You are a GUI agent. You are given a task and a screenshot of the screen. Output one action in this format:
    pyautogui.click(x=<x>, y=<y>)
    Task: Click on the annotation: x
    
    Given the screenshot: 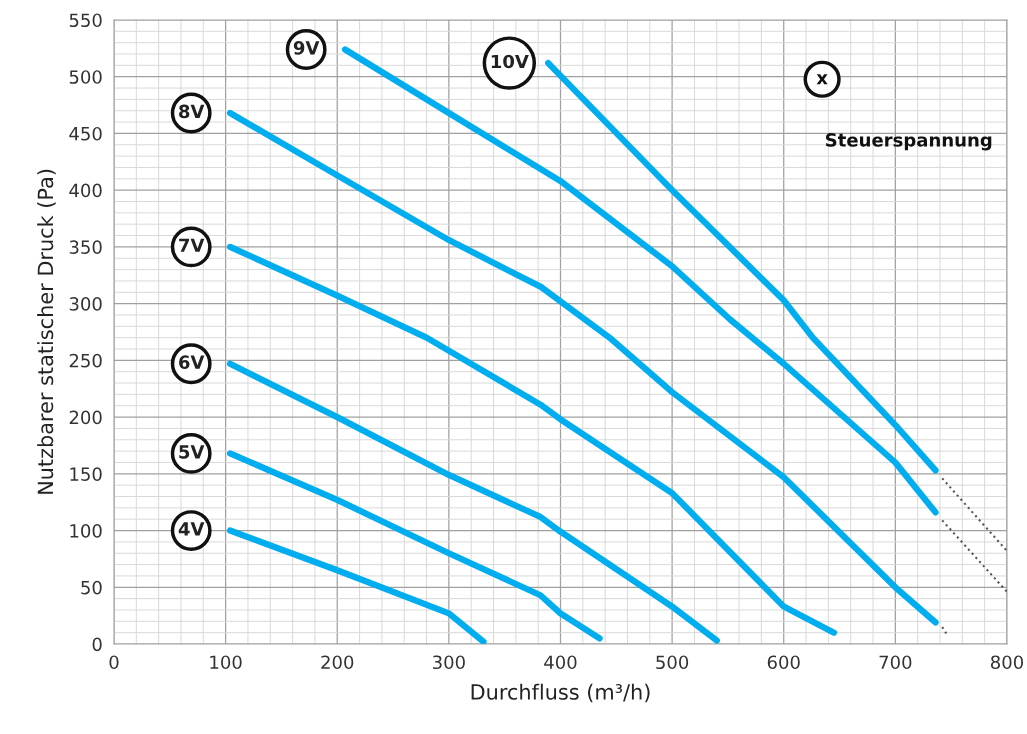 What is the action you would take?
    pyautogui.click(x=822, y=79)
    